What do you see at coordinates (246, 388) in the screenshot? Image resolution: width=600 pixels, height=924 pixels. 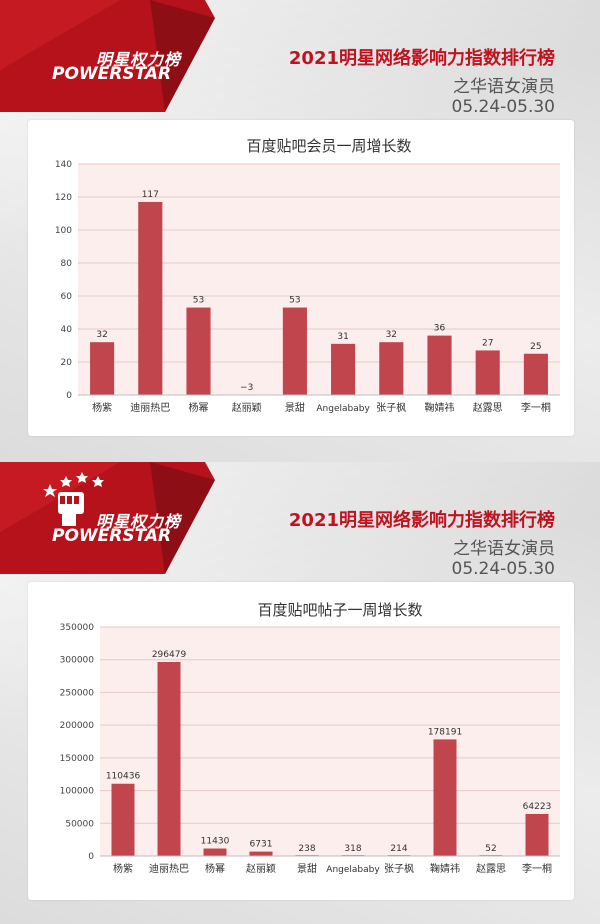 I see `value-label: −3` at bounding box center [246, 388].